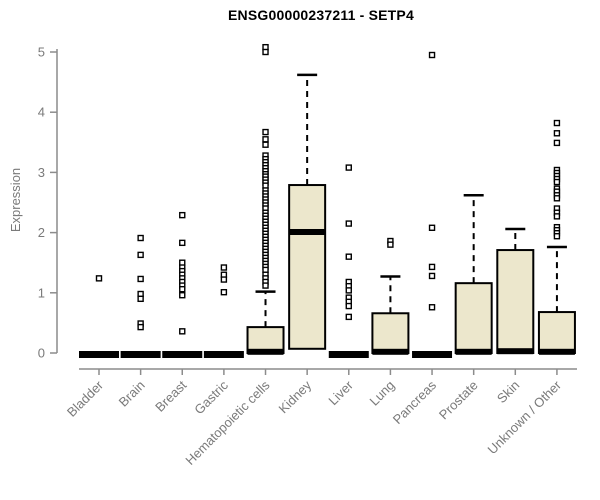 This screenshot has height=500, width=600. I want to click on x-tick-label: Prostate, so click(458, 400).